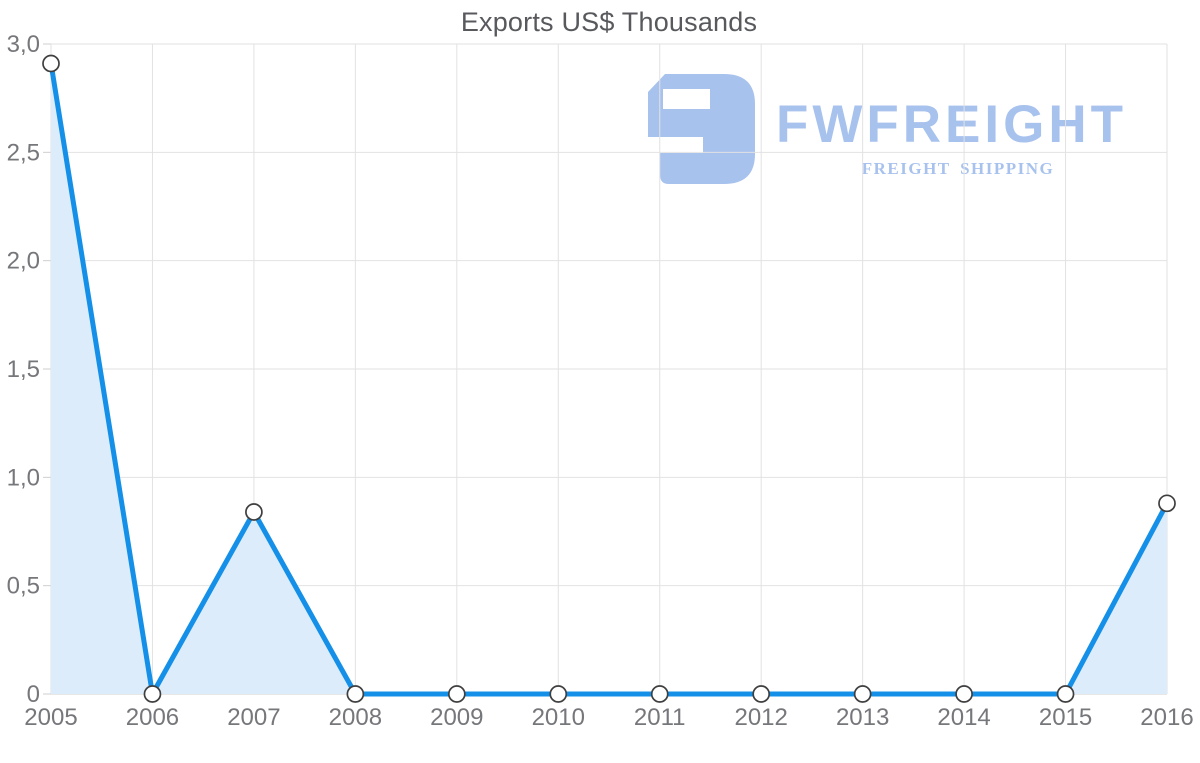 The width and height of the screenshot is (1200, 763). I want to click on x-tick-label: 2009, so click(456, 717).